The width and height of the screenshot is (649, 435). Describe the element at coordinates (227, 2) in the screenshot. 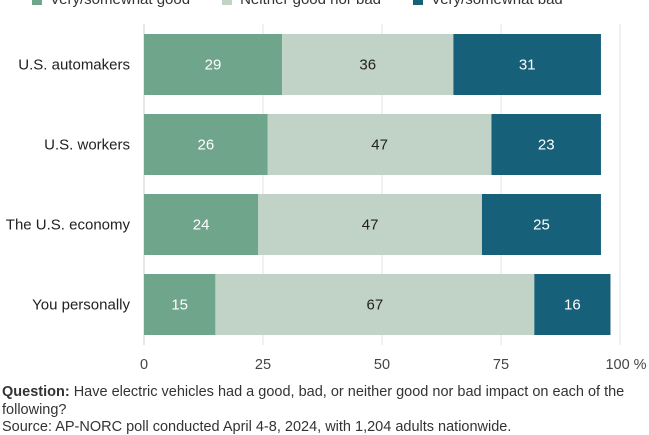

I see `legend-swatch-neither` at that location.